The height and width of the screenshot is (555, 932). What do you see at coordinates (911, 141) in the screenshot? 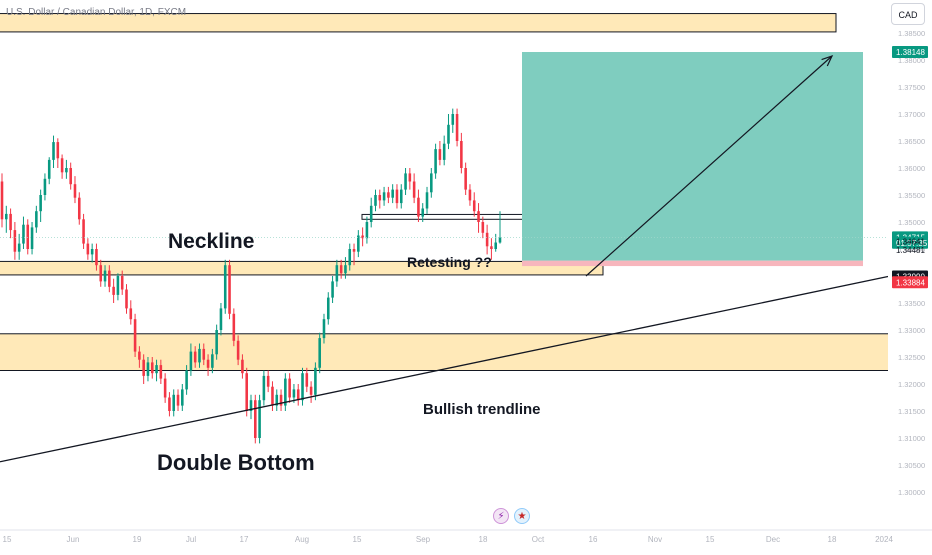
I see `y-tick-label: 1.36500` at bounding box center [911, 141].